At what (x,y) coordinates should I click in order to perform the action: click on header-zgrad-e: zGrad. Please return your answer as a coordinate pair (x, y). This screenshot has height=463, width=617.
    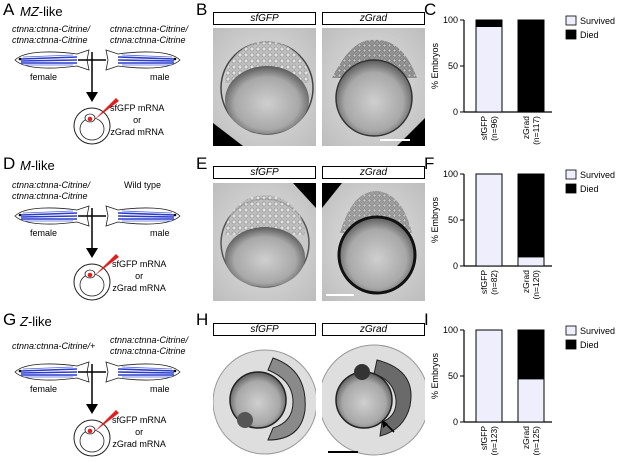
    Looking at the image, I should click on (373, 172).